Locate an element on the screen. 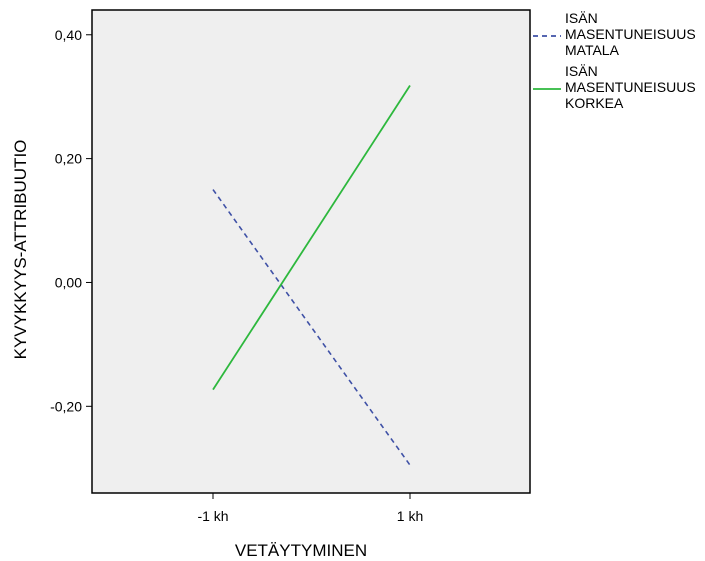  y-axis-title: KYVYKKYYS-ATTRIBUUTIO is located at coordinates (20, 250).